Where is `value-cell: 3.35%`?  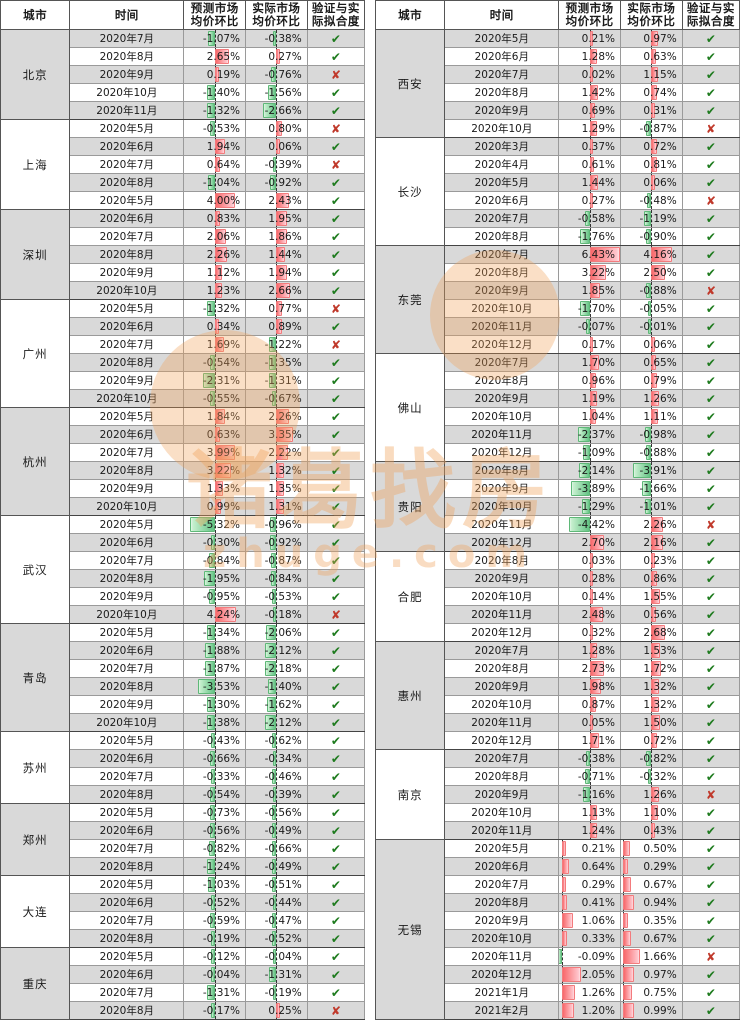 value-cell: 3.35% is located at coordinates (276, 434).